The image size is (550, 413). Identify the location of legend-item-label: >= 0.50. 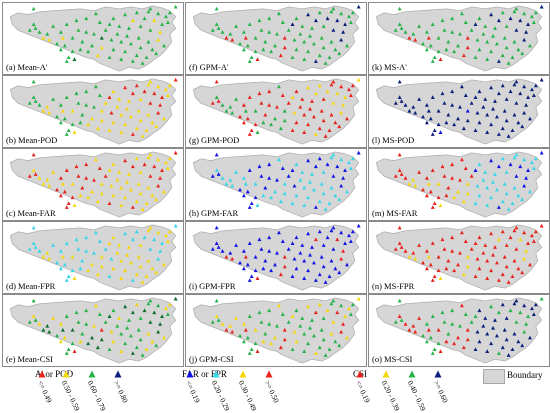
(271, 392).